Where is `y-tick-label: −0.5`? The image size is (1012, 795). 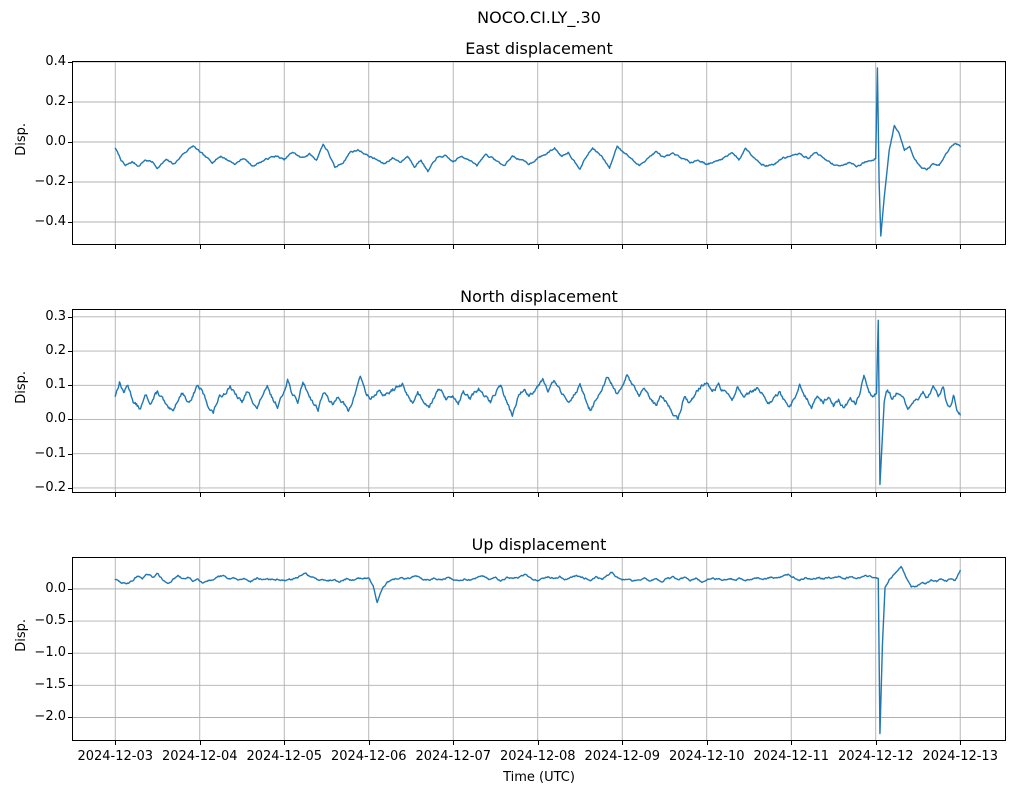
y-tick-label: −0.5 is located at coordinates (50, 621).